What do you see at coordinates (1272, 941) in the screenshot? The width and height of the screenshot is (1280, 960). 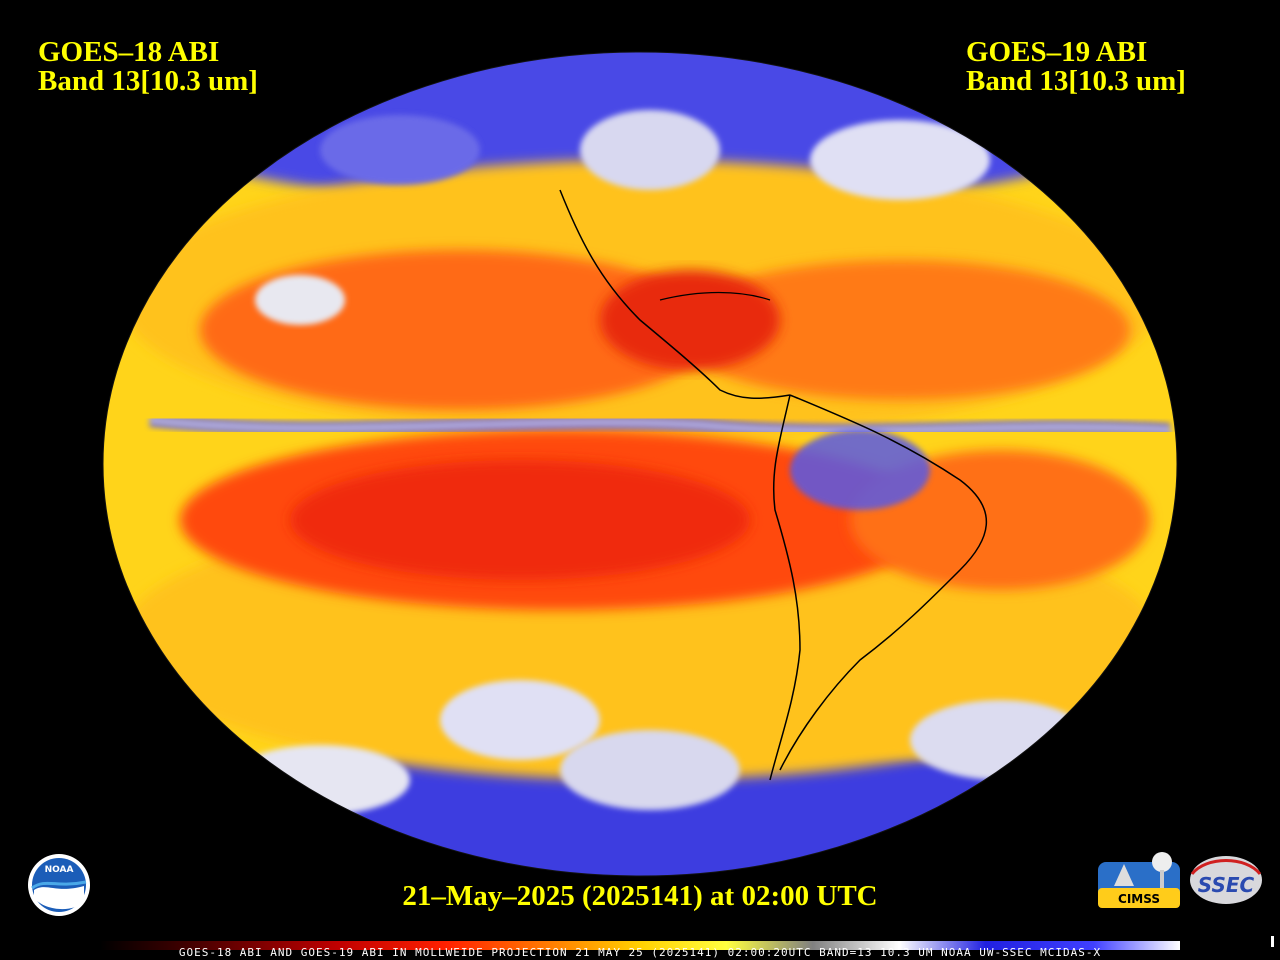 I see `colorbar-end-tick` at bounding box center [1272, 941].